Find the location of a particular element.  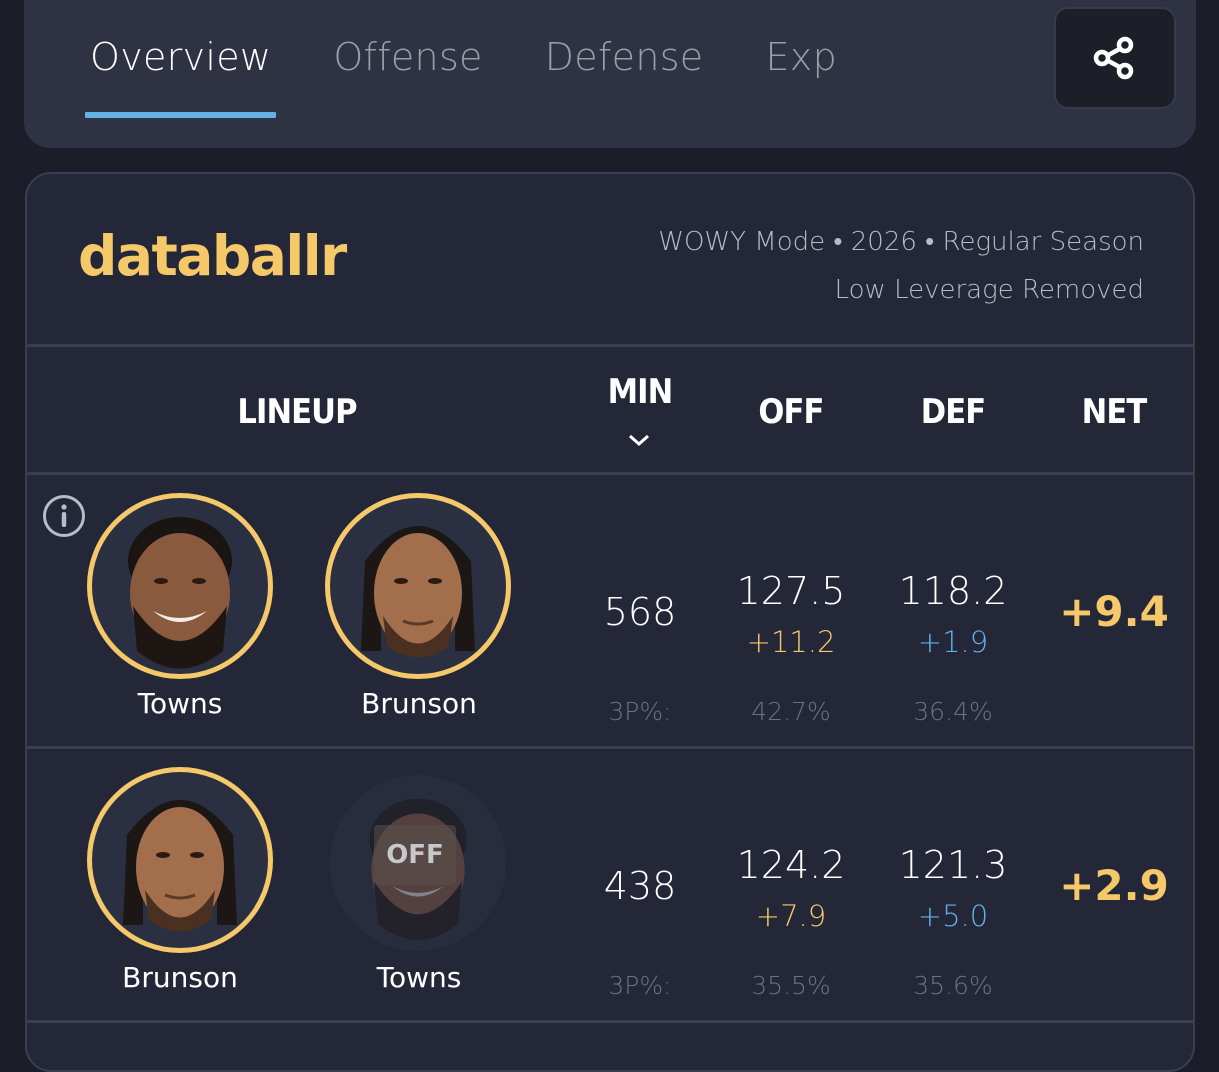

off-3p-pct: 42.7% is located at coordinates (791, 711).